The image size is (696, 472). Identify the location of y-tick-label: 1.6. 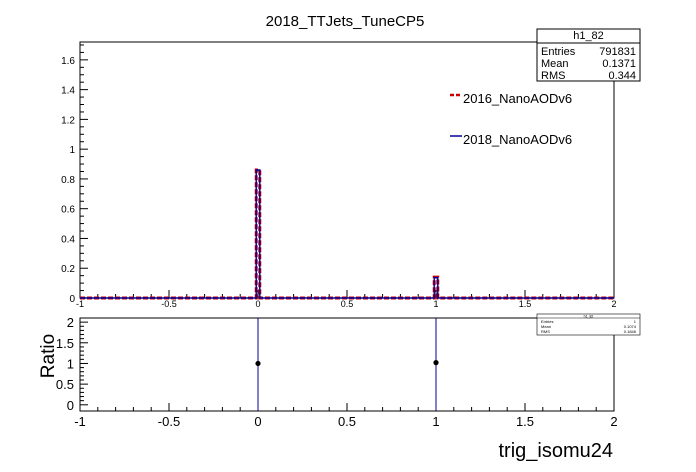
(68, 61).